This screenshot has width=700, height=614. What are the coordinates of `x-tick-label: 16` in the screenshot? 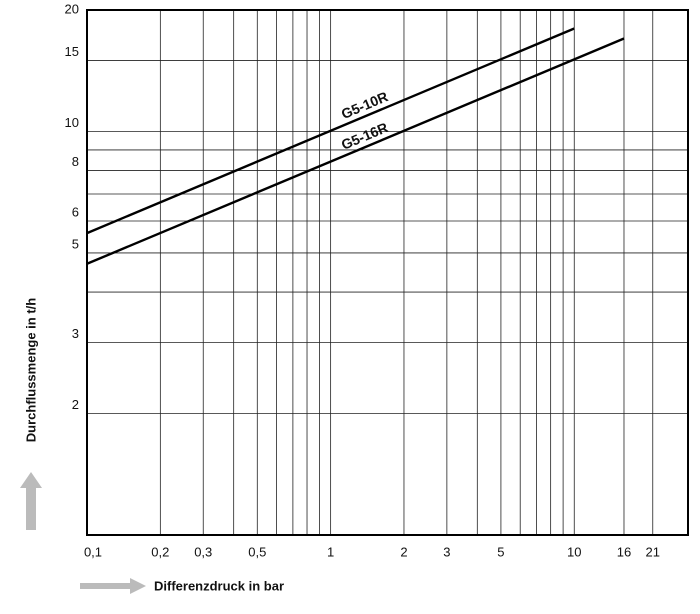 It's located at (624, 551).